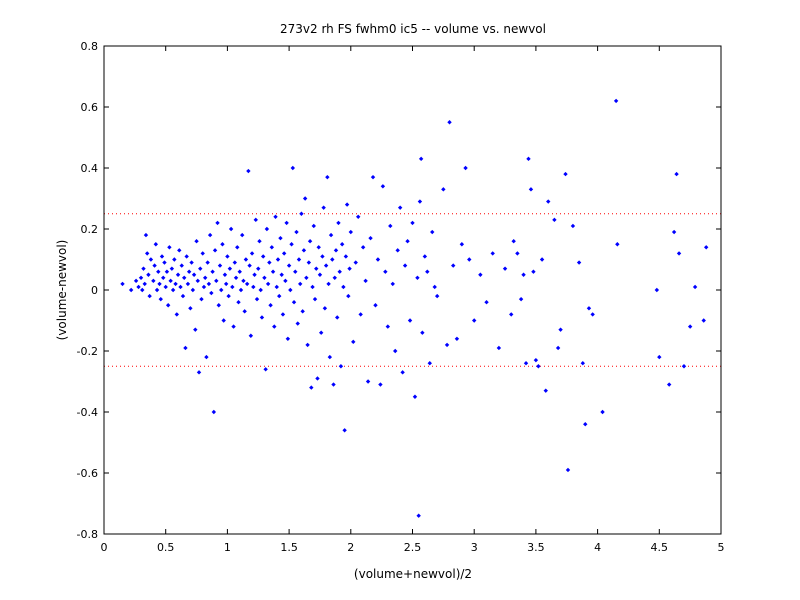 Image resolution: width=800 pixels, height=600 pixels. I want to click on x-axis-label: (volume+newvol)/2, so click(413, 574).